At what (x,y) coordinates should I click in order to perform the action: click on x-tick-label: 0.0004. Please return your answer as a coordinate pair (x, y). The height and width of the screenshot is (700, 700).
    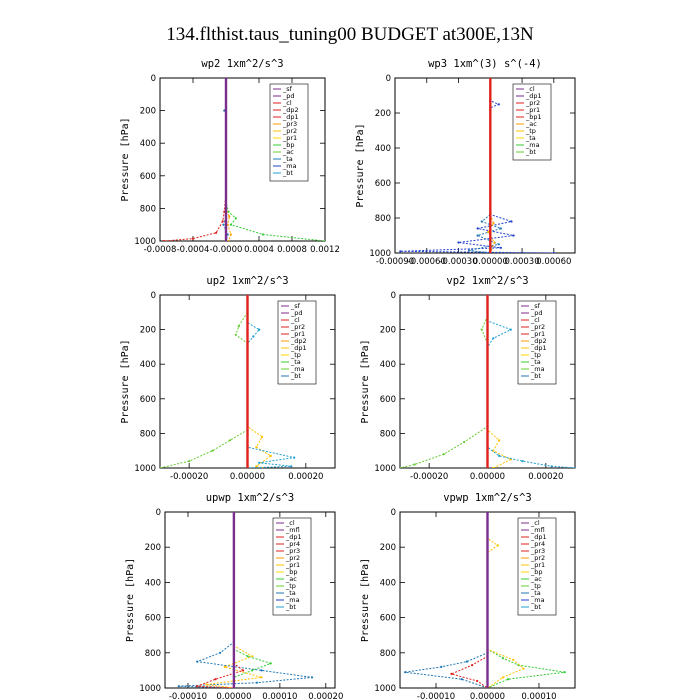
    Looking at the image, I should click on (259, 250).